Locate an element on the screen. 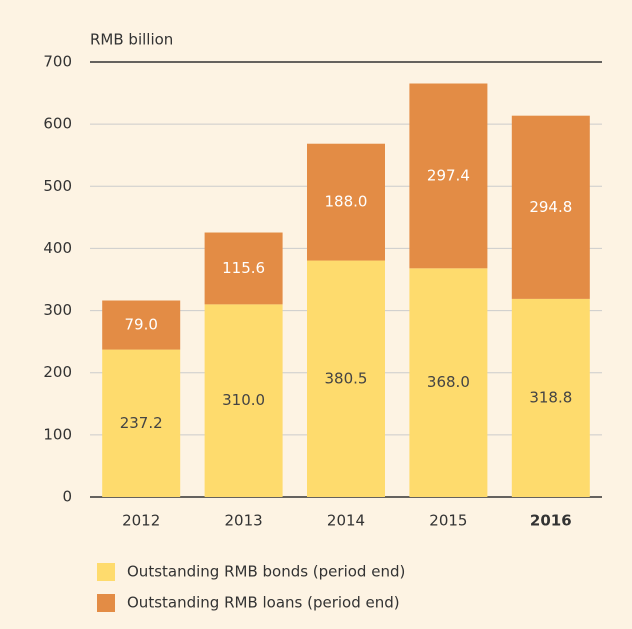 The image size is (632, 629). y-tick-label: 400 is located at coordinates (57, 248).